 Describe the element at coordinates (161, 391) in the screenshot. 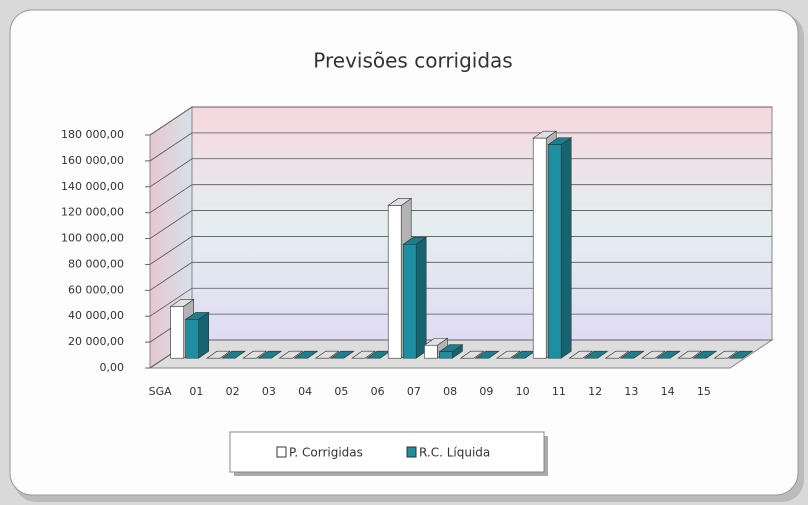

I see `x-tick-label: SGA` at that location.